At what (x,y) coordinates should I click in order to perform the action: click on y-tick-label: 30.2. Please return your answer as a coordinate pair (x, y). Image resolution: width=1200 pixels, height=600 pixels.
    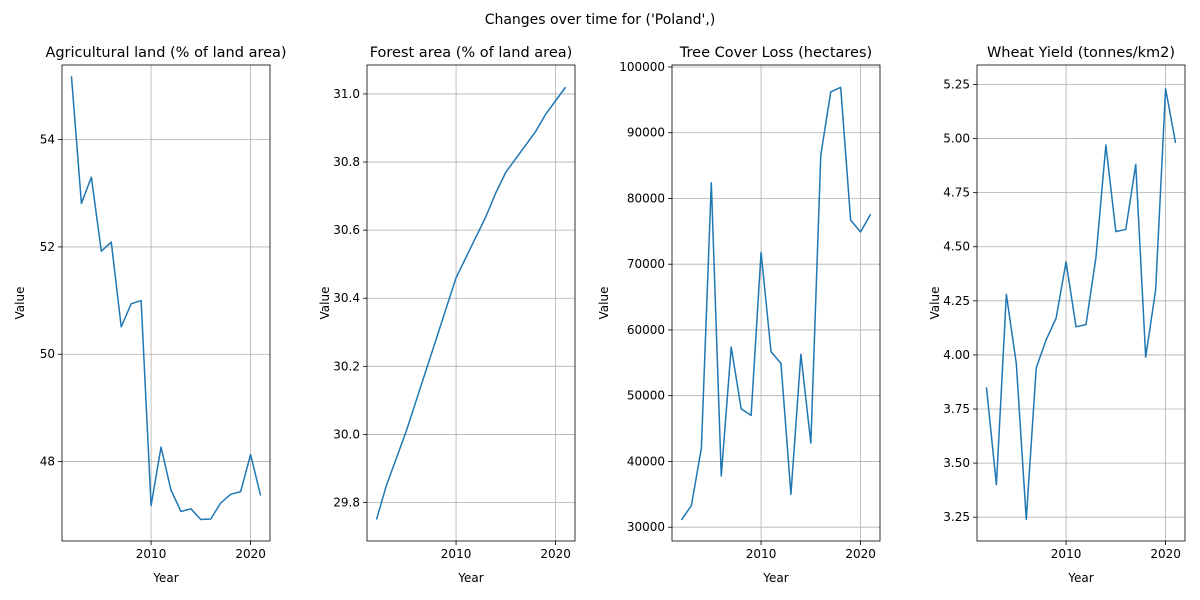
    Looking at the image, I should click on (346, 366).